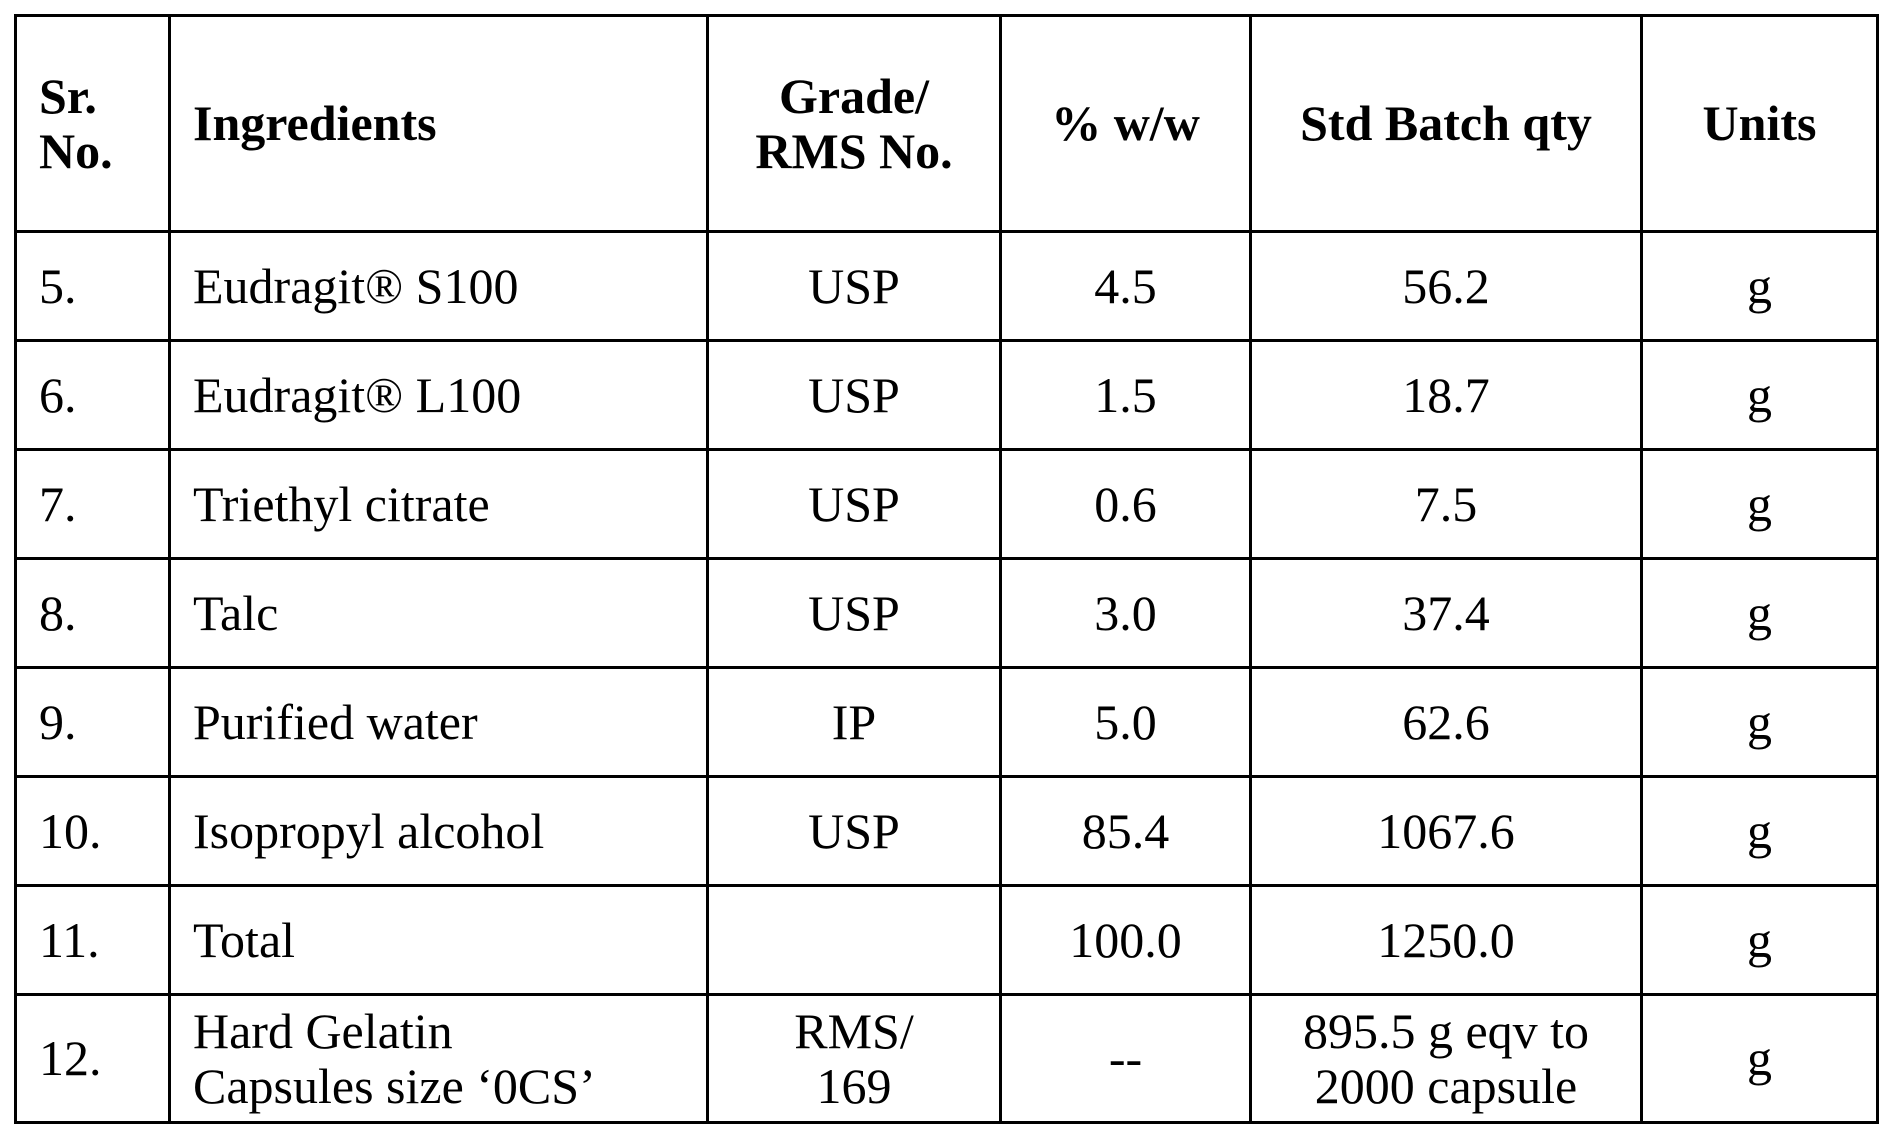 The height and width of the screenshot is (1129, 1893). Describe the element at coordinates (1126, 286) in the screenshot. I see `cell-pct-ww: 4.5` at that location.